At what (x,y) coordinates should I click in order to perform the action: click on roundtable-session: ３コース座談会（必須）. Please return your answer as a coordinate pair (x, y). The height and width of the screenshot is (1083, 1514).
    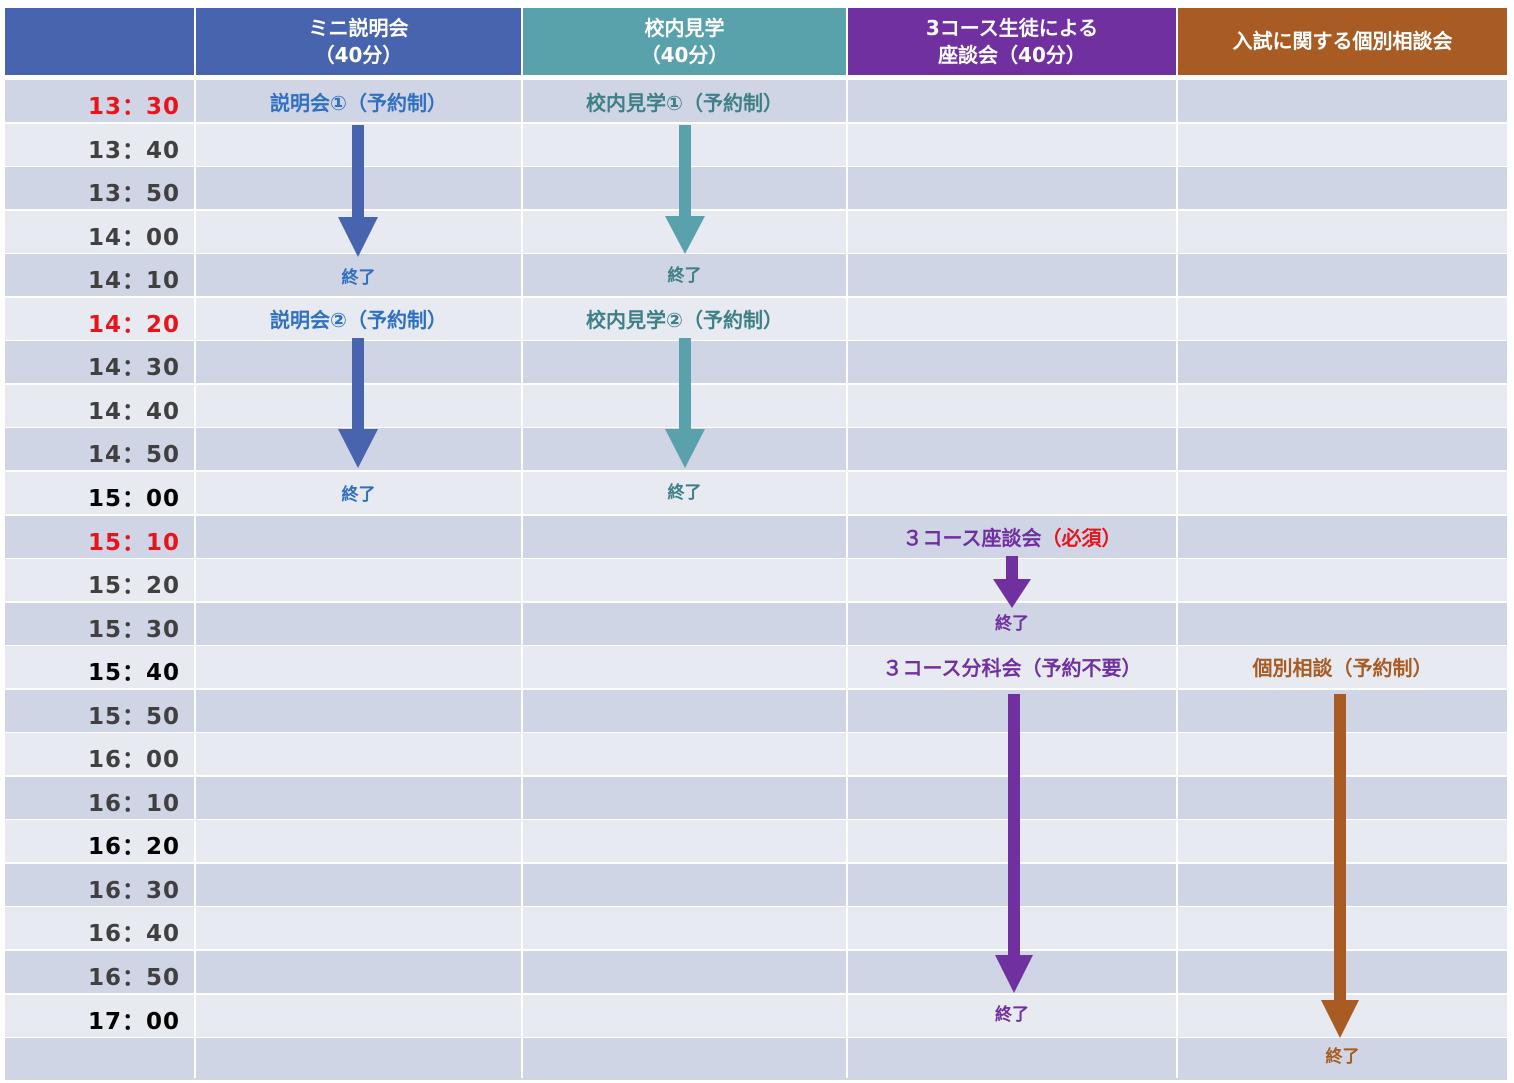
    Looking at the image, I should click on (1012, 536).